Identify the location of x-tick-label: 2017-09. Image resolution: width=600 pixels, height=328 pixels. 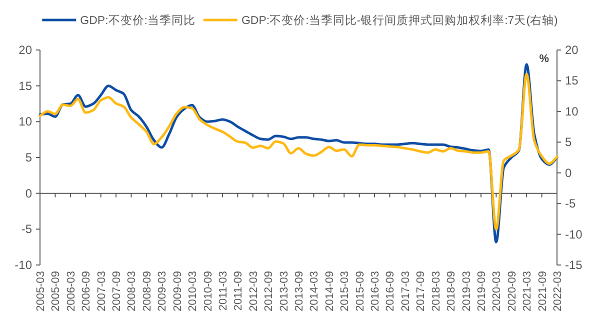
(421, 291).